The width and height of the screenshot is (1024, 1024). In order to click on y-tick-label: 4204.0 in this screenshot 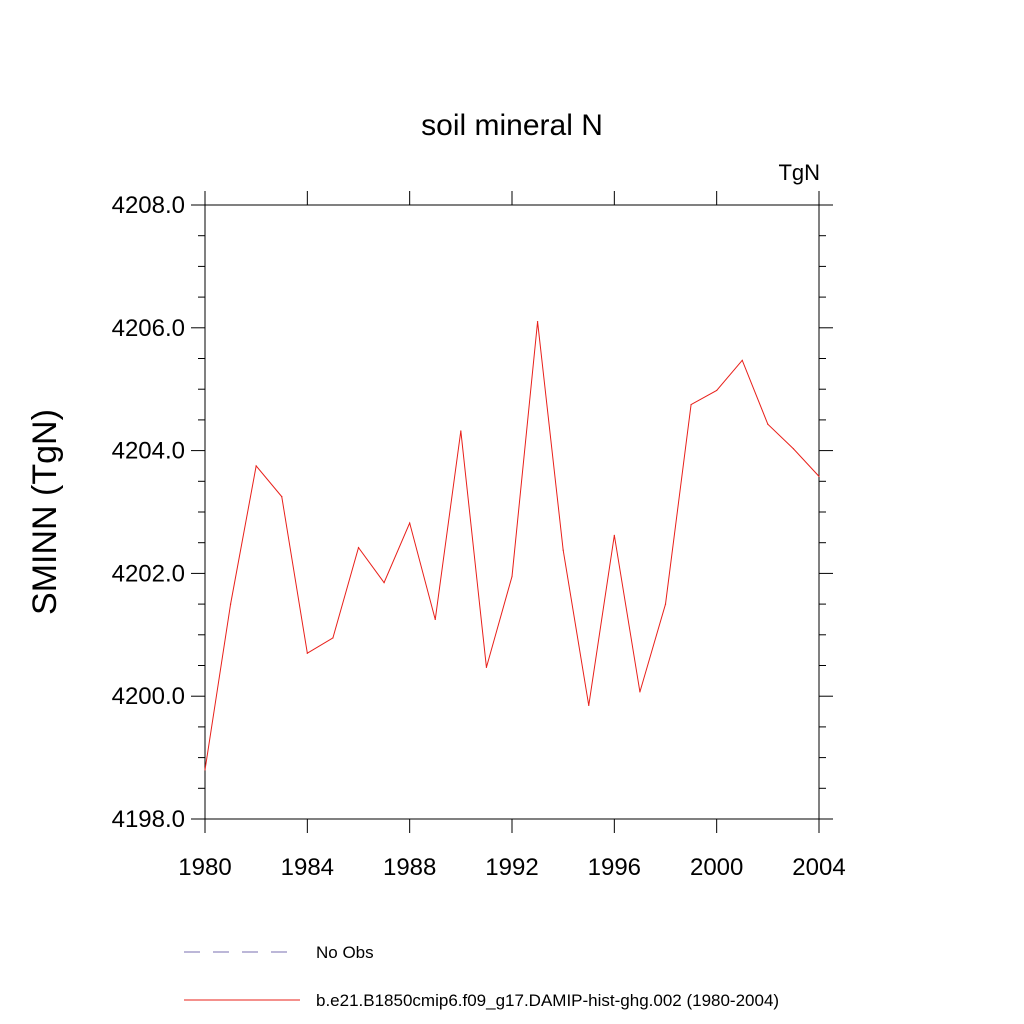, I will do `click(148, 451)`.